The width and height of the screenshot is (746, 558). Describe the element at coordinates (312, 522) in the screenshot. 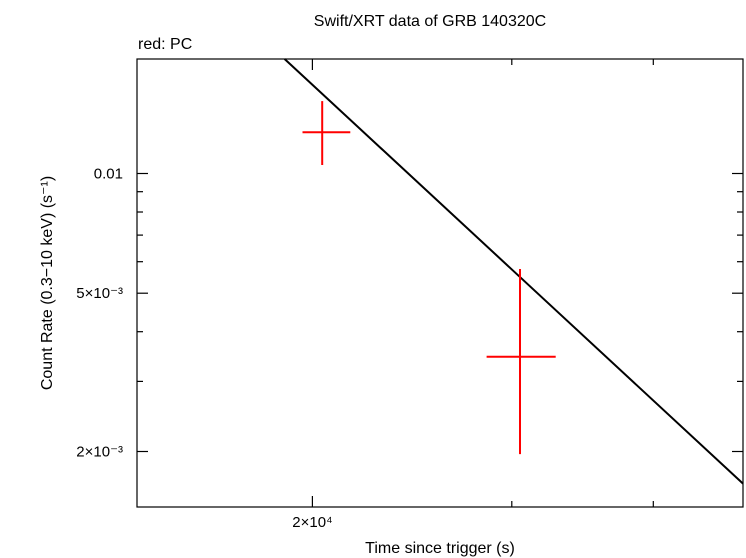

I see `x-tick-label: 2×10⁴` at that location.